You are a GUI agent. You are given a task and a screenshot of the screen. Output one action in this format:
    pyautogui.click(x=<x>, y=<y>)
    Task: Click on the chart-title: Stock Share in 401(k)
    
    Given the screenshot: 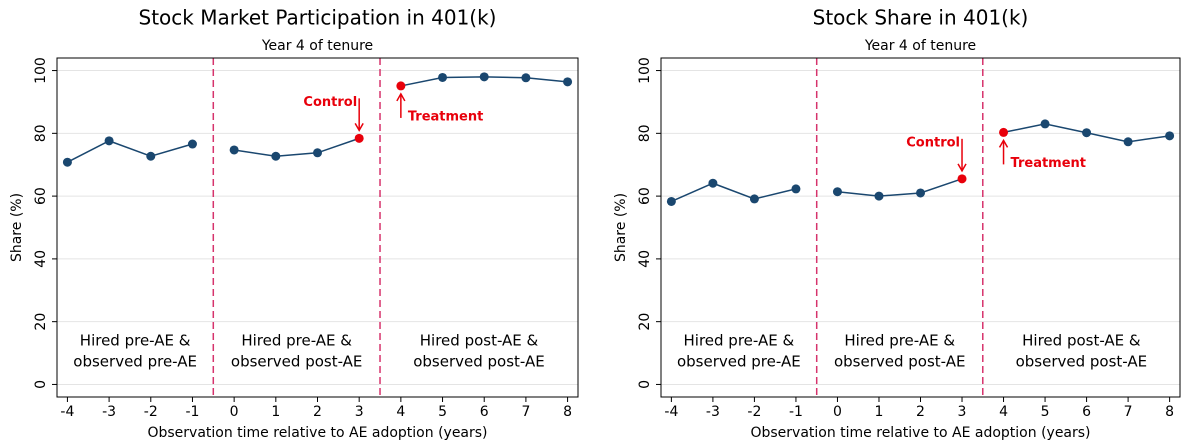 What is the action you would take?
    pyautogui.click(x=921, y=18)
    